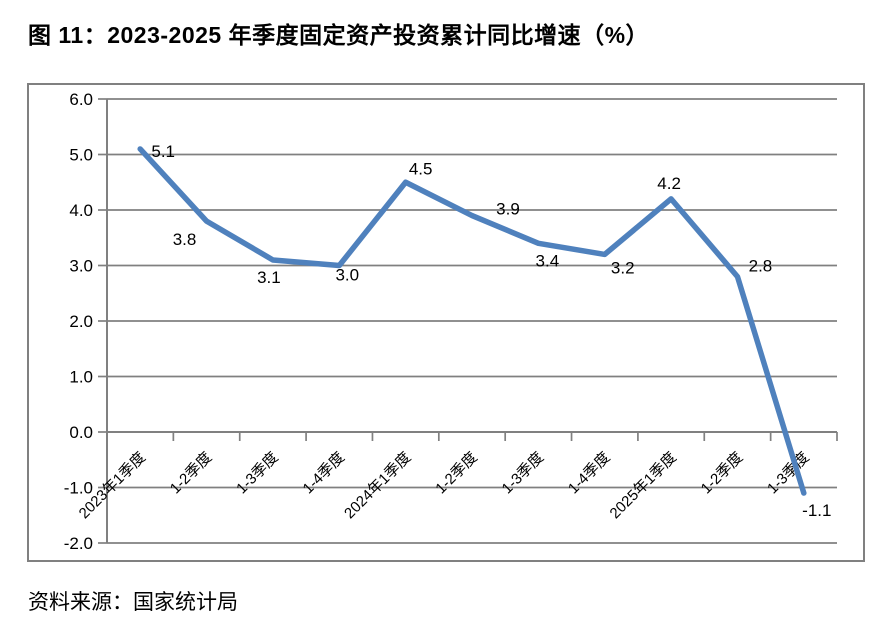  I want to click on data-label: 4.5, so click(421, 168).